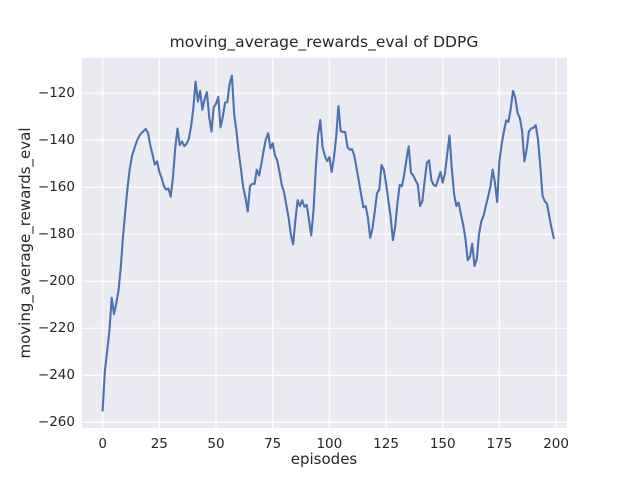  I want to click on y-tick-label: −260, so click(56, 422).